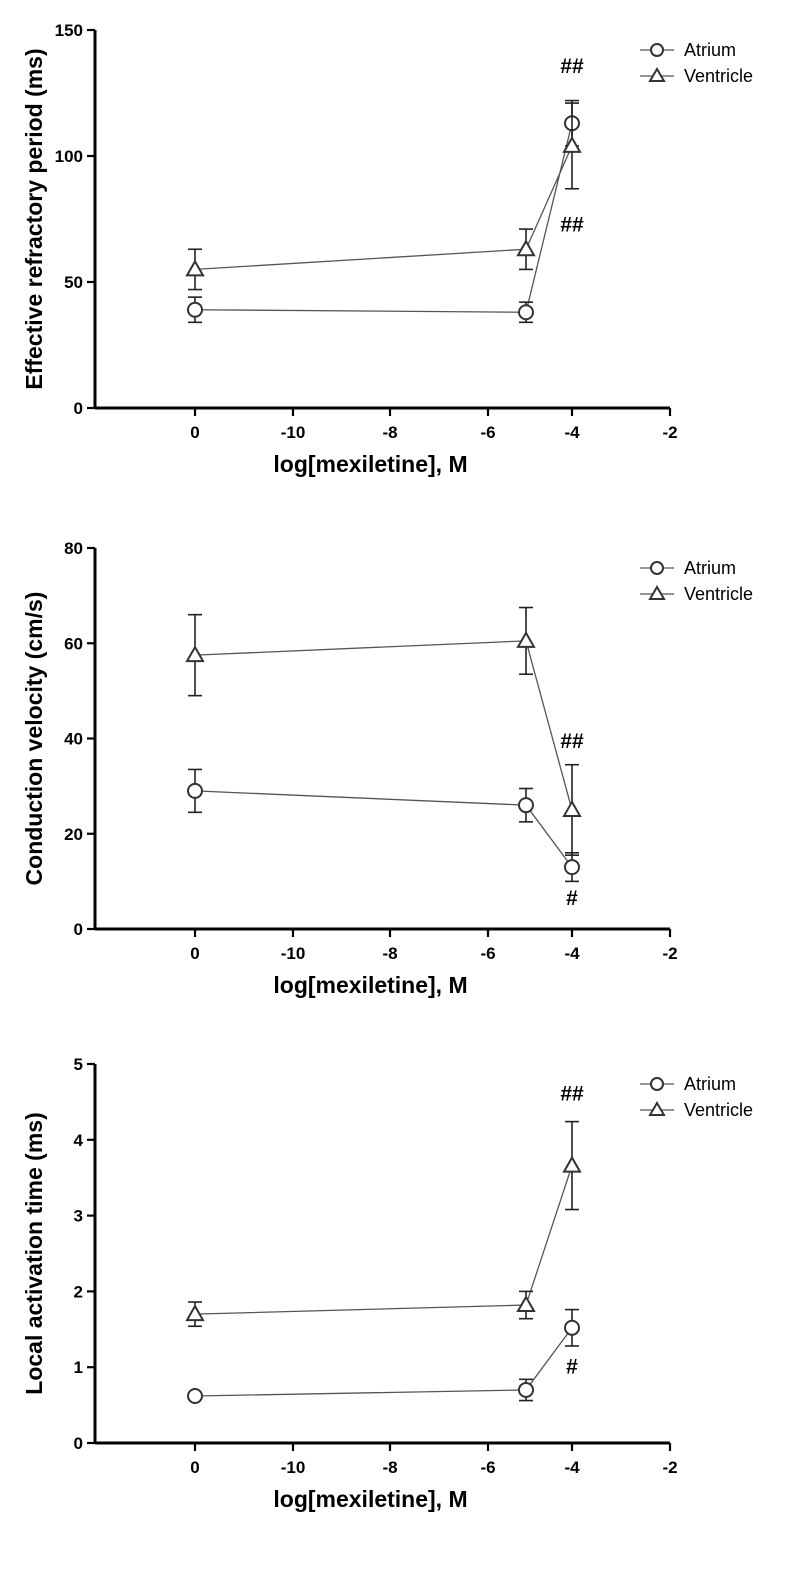 The width and height of the screenshot is (787, 1585). What do you see at coordinates (79, 1140) in the screenshot?
I see `y-tick-label: 4` at bounding box center [79, 1140].